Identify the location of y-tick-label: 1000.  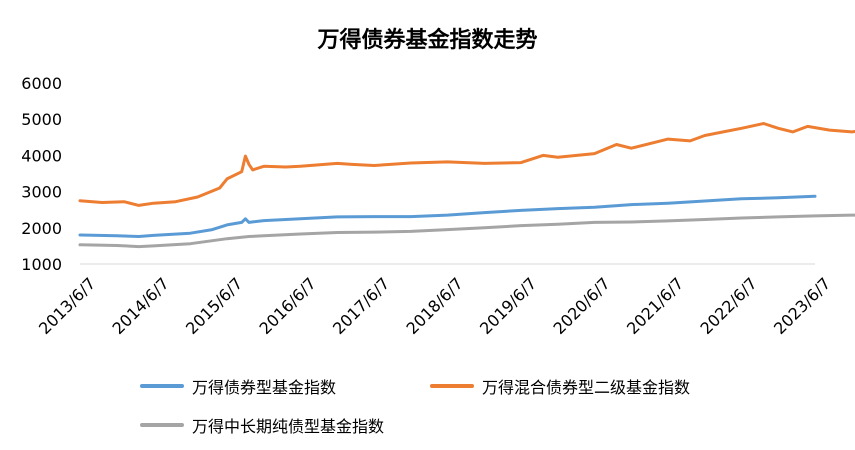
(41, 264).